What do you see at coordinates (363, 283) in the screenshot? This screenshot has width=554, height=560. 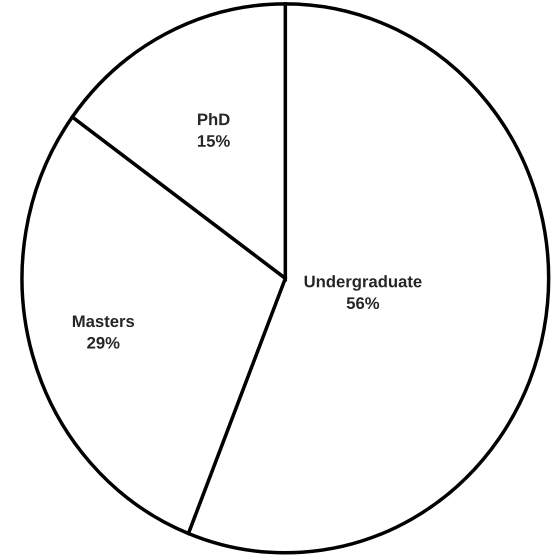 I see `slice-label: Undergraduate` at bounding box center [363, 283].